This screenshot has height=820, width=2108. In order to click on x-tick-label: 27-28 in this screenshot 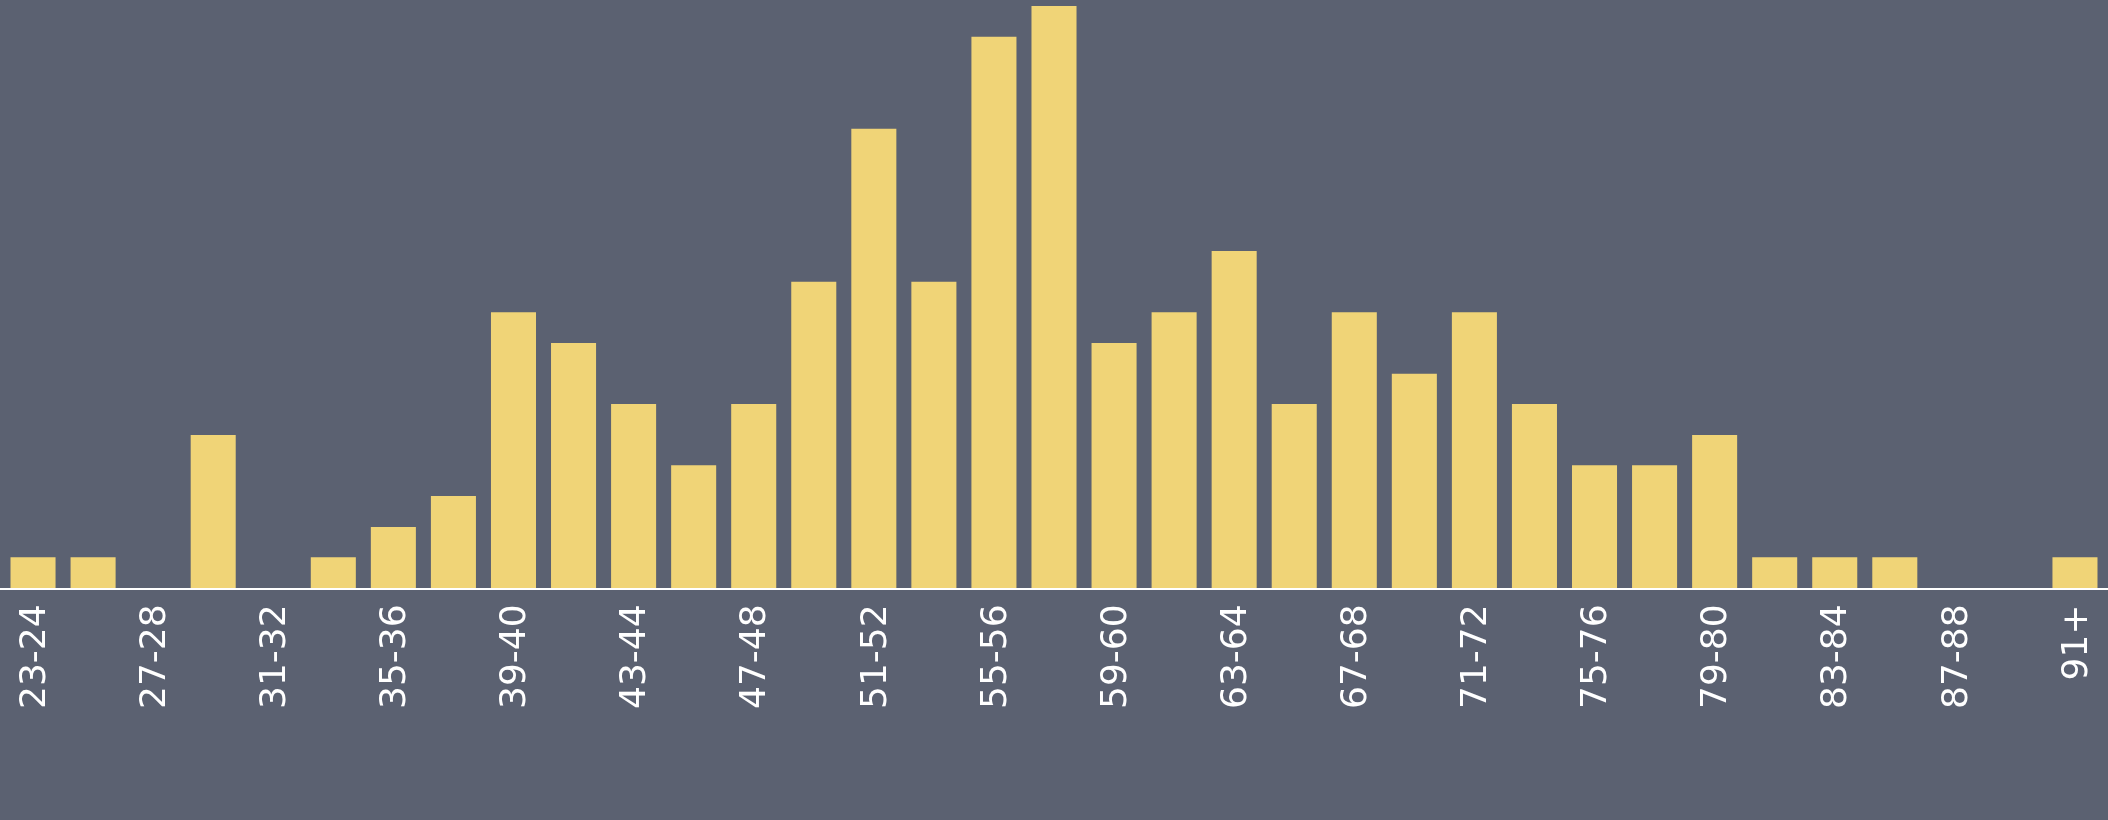, I will do `click(152, 657)`.